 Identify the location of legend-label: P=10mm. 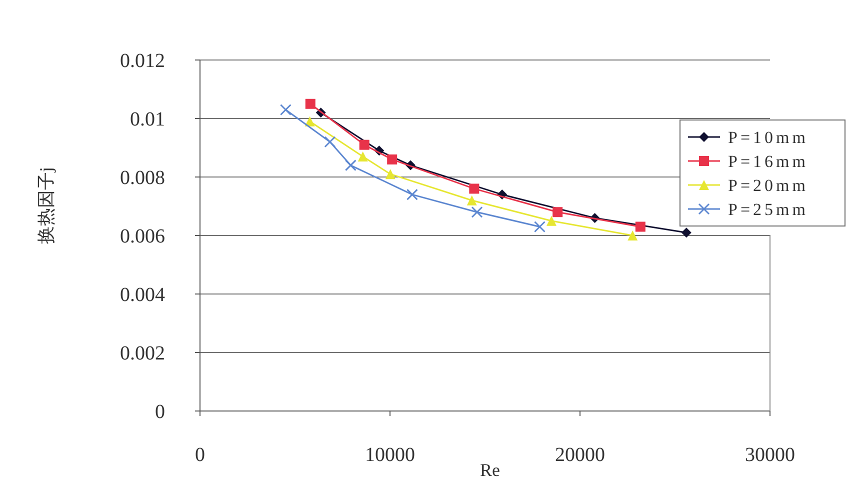
(768, 137).